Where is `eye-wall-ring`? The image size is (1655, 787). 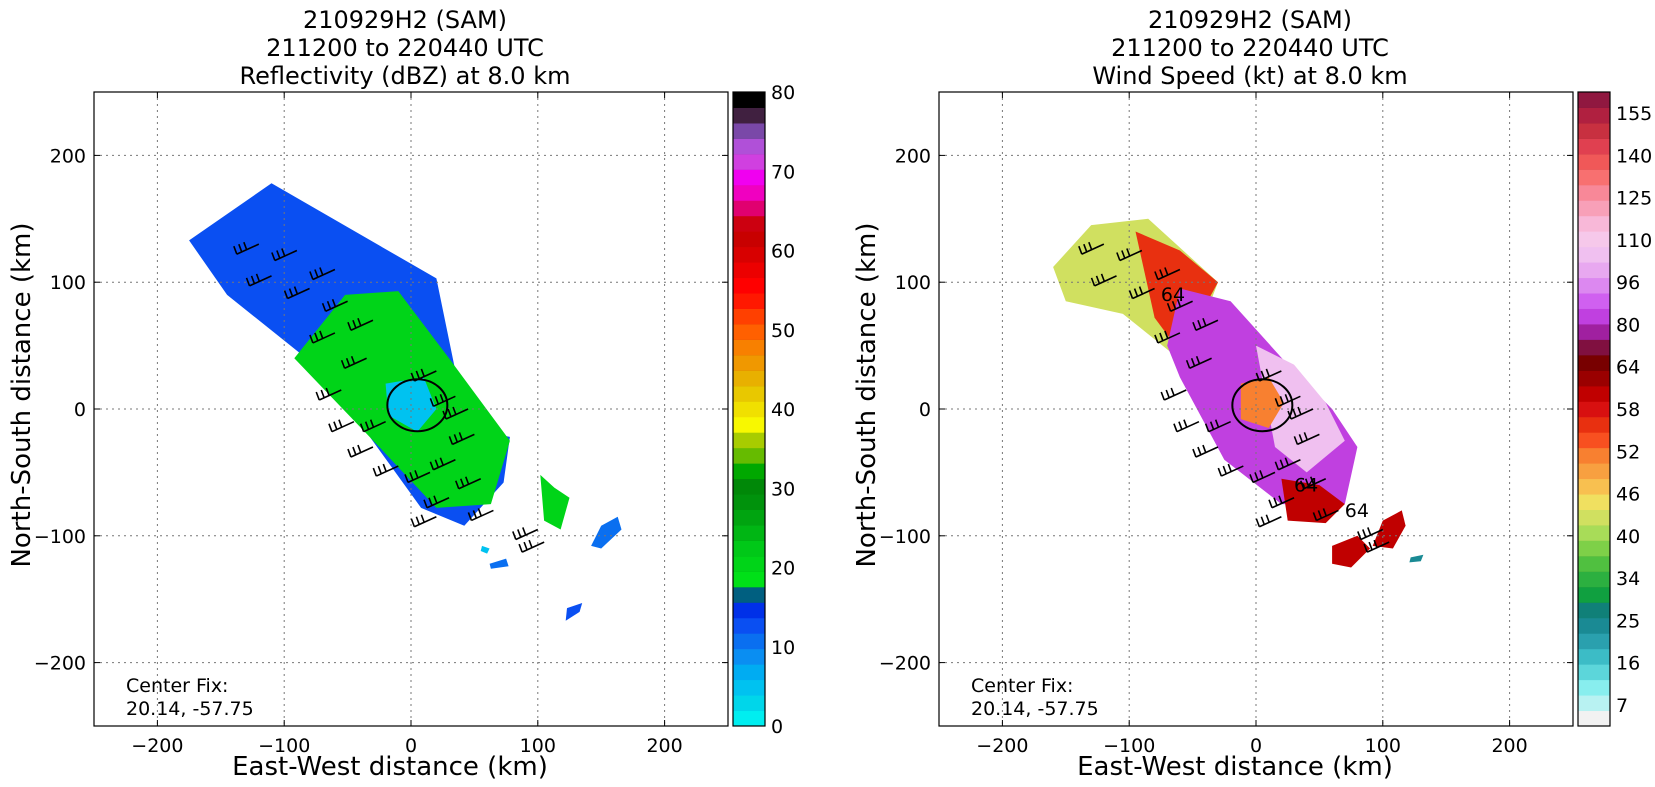 eye-wall-ring is located at coordinates (417, 405).